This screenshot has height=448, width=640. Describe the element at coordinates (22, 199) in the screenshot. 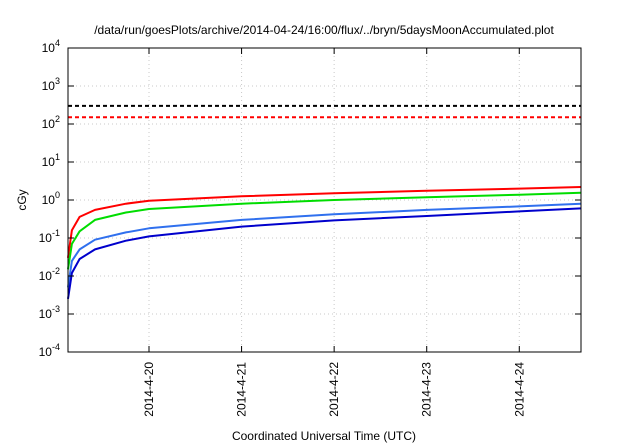

I see `y-axis-label: cGy` at that location.